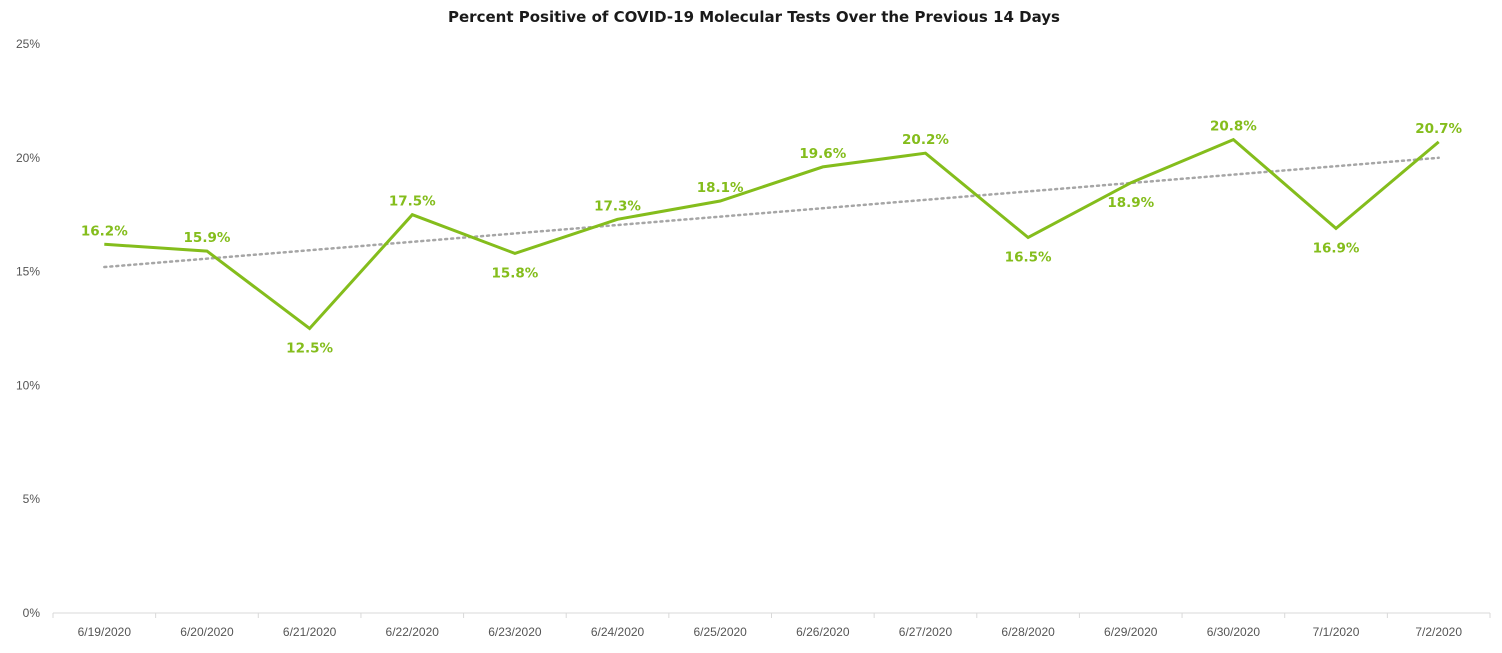  Describe the element at coordinates (822, 154) in the screenshot. I see `data-label: 19.6%` at that location.